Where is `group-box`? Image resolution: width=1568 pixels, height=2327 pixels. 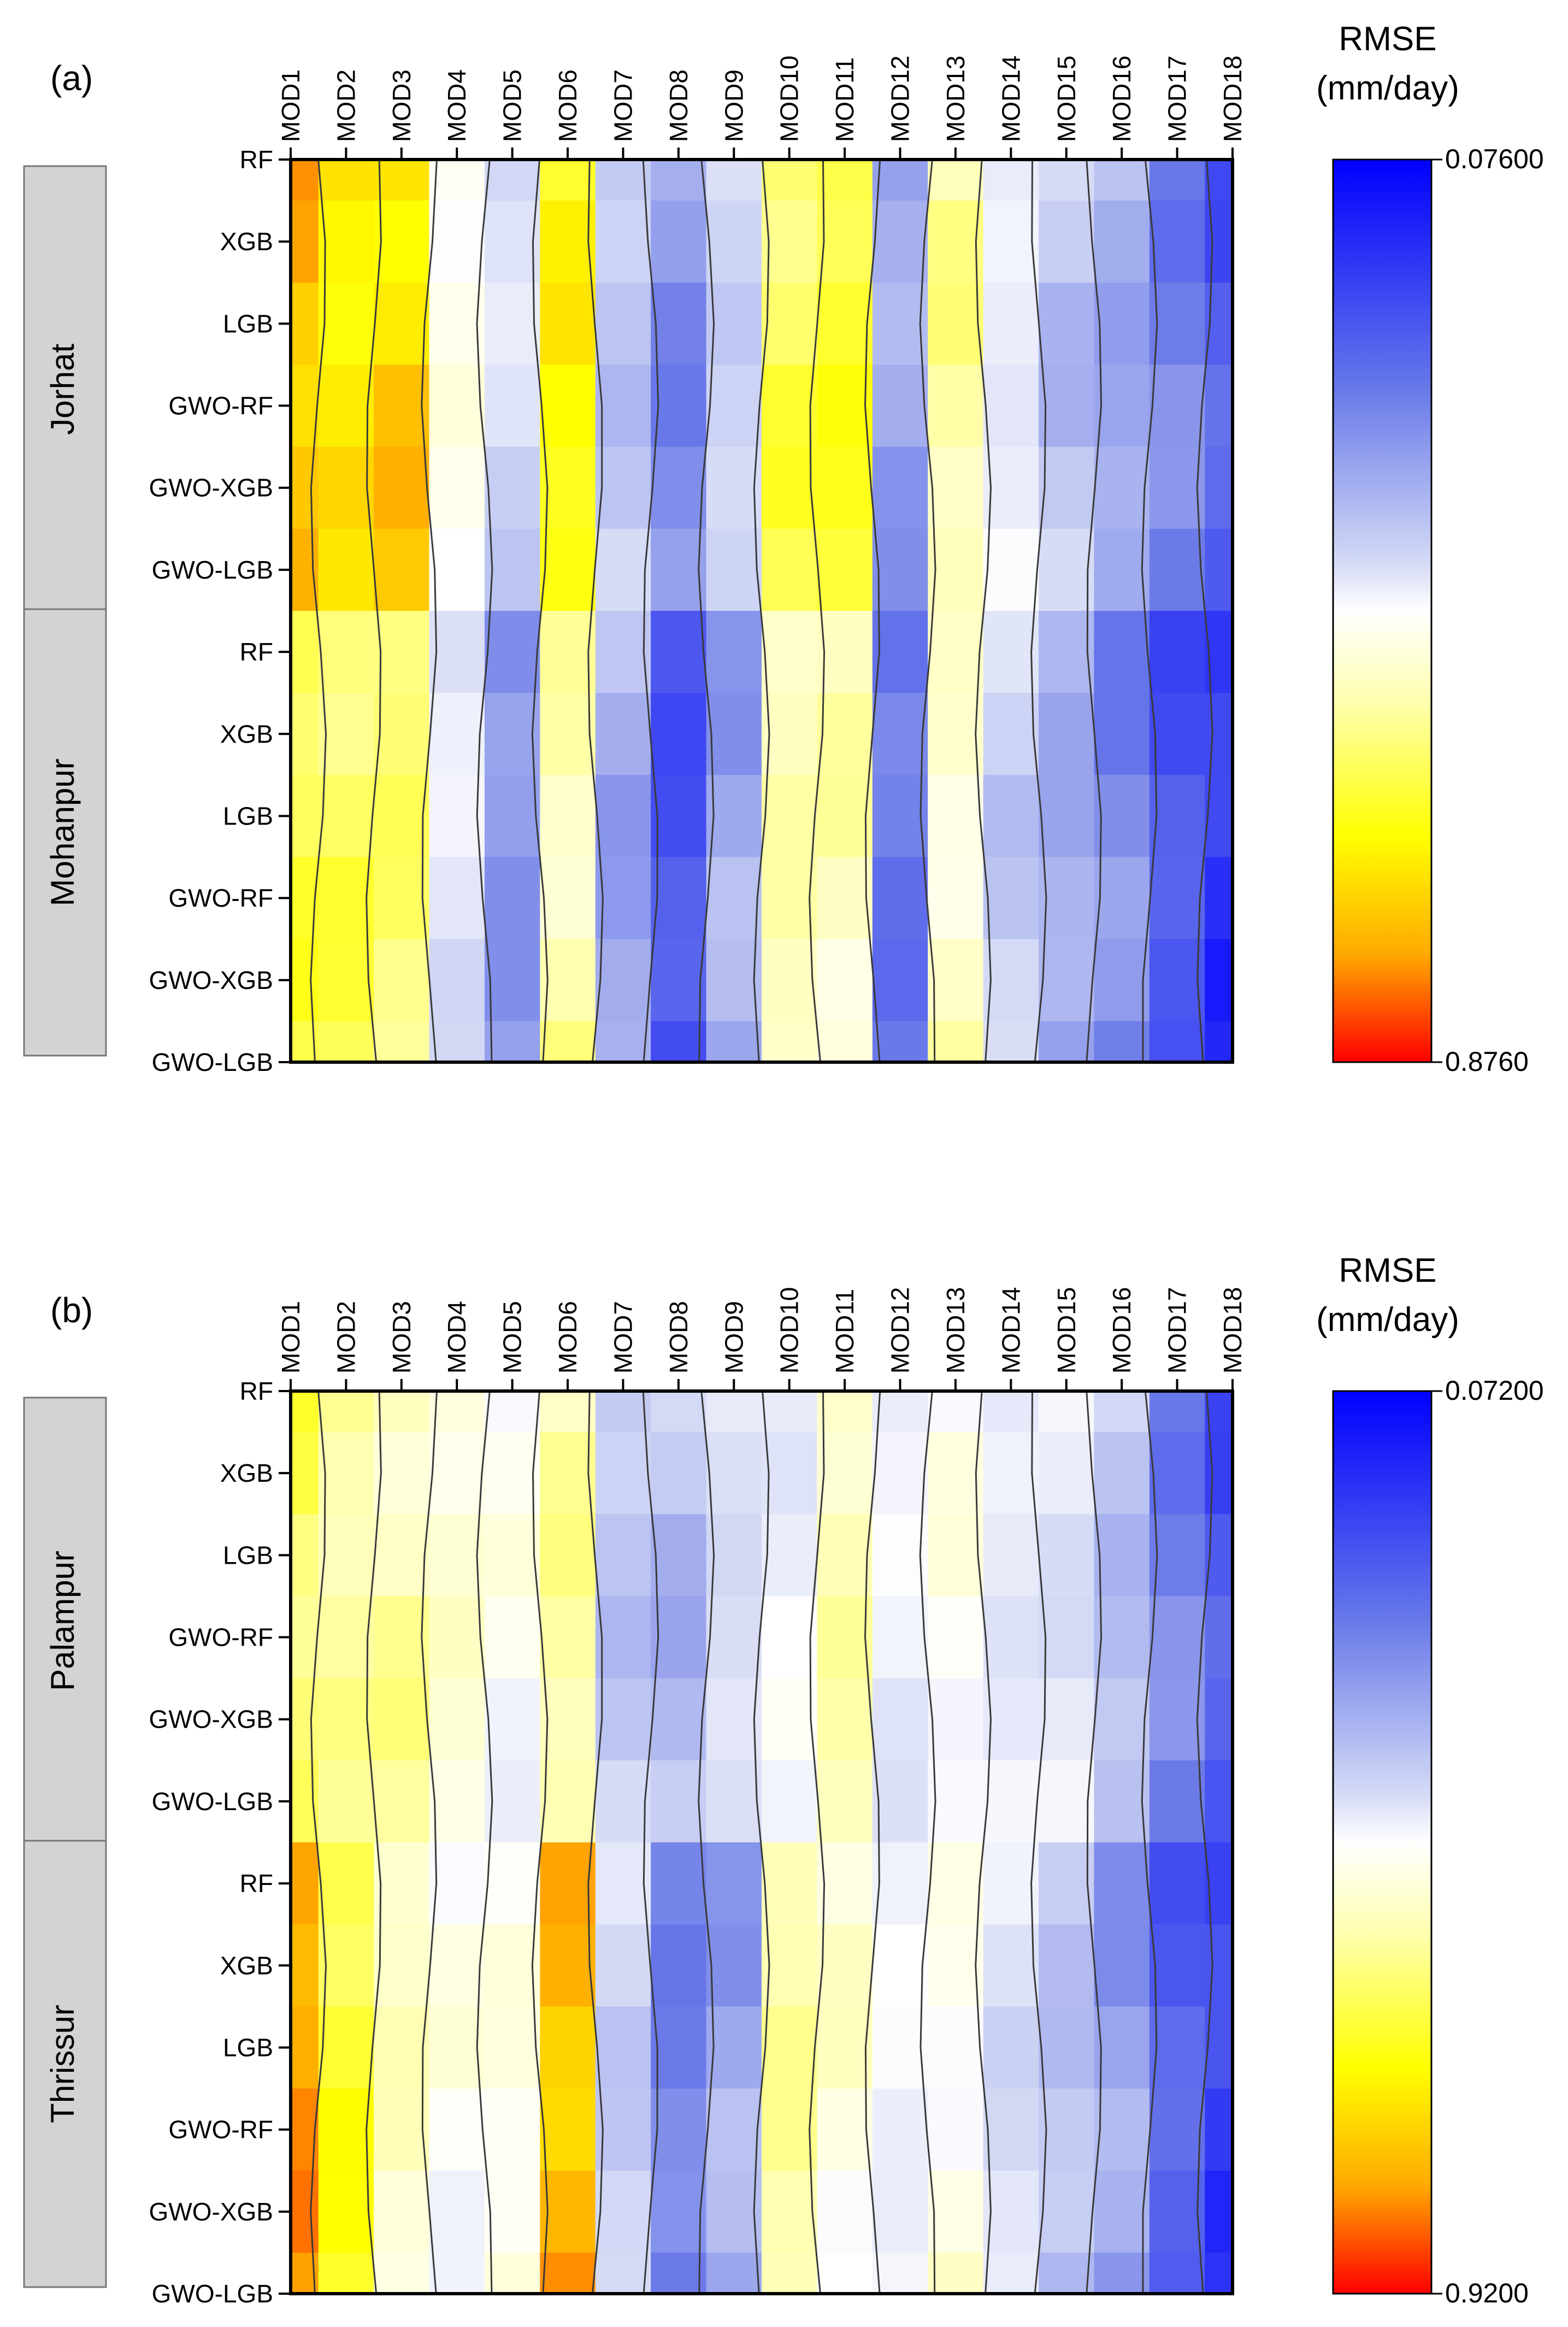 group-box is located at coordinates (65, 833).